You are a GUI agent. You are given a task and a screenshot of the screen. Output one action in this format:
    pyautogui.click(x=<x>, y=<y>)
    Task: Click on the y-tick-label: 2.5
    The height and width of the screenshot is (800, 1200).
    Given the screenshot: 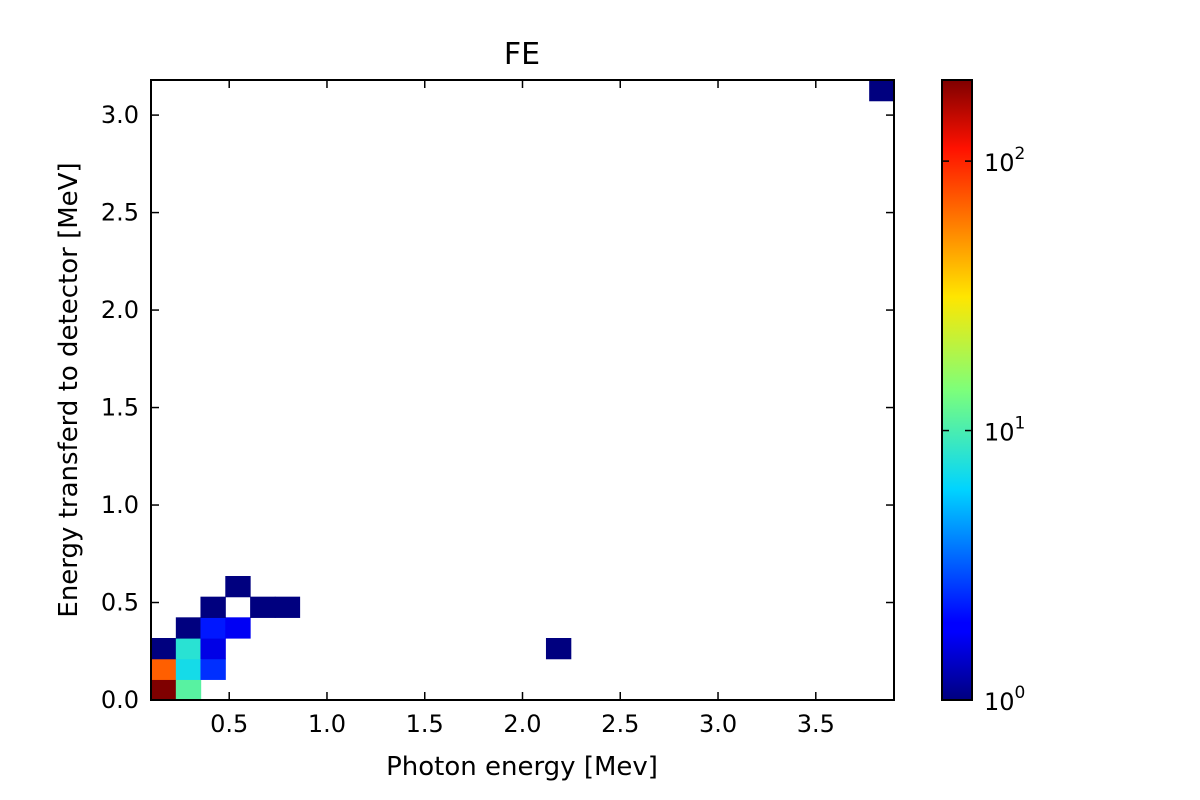 What is the action you would take?
    pyautogui.click(x=120, y=213)
    